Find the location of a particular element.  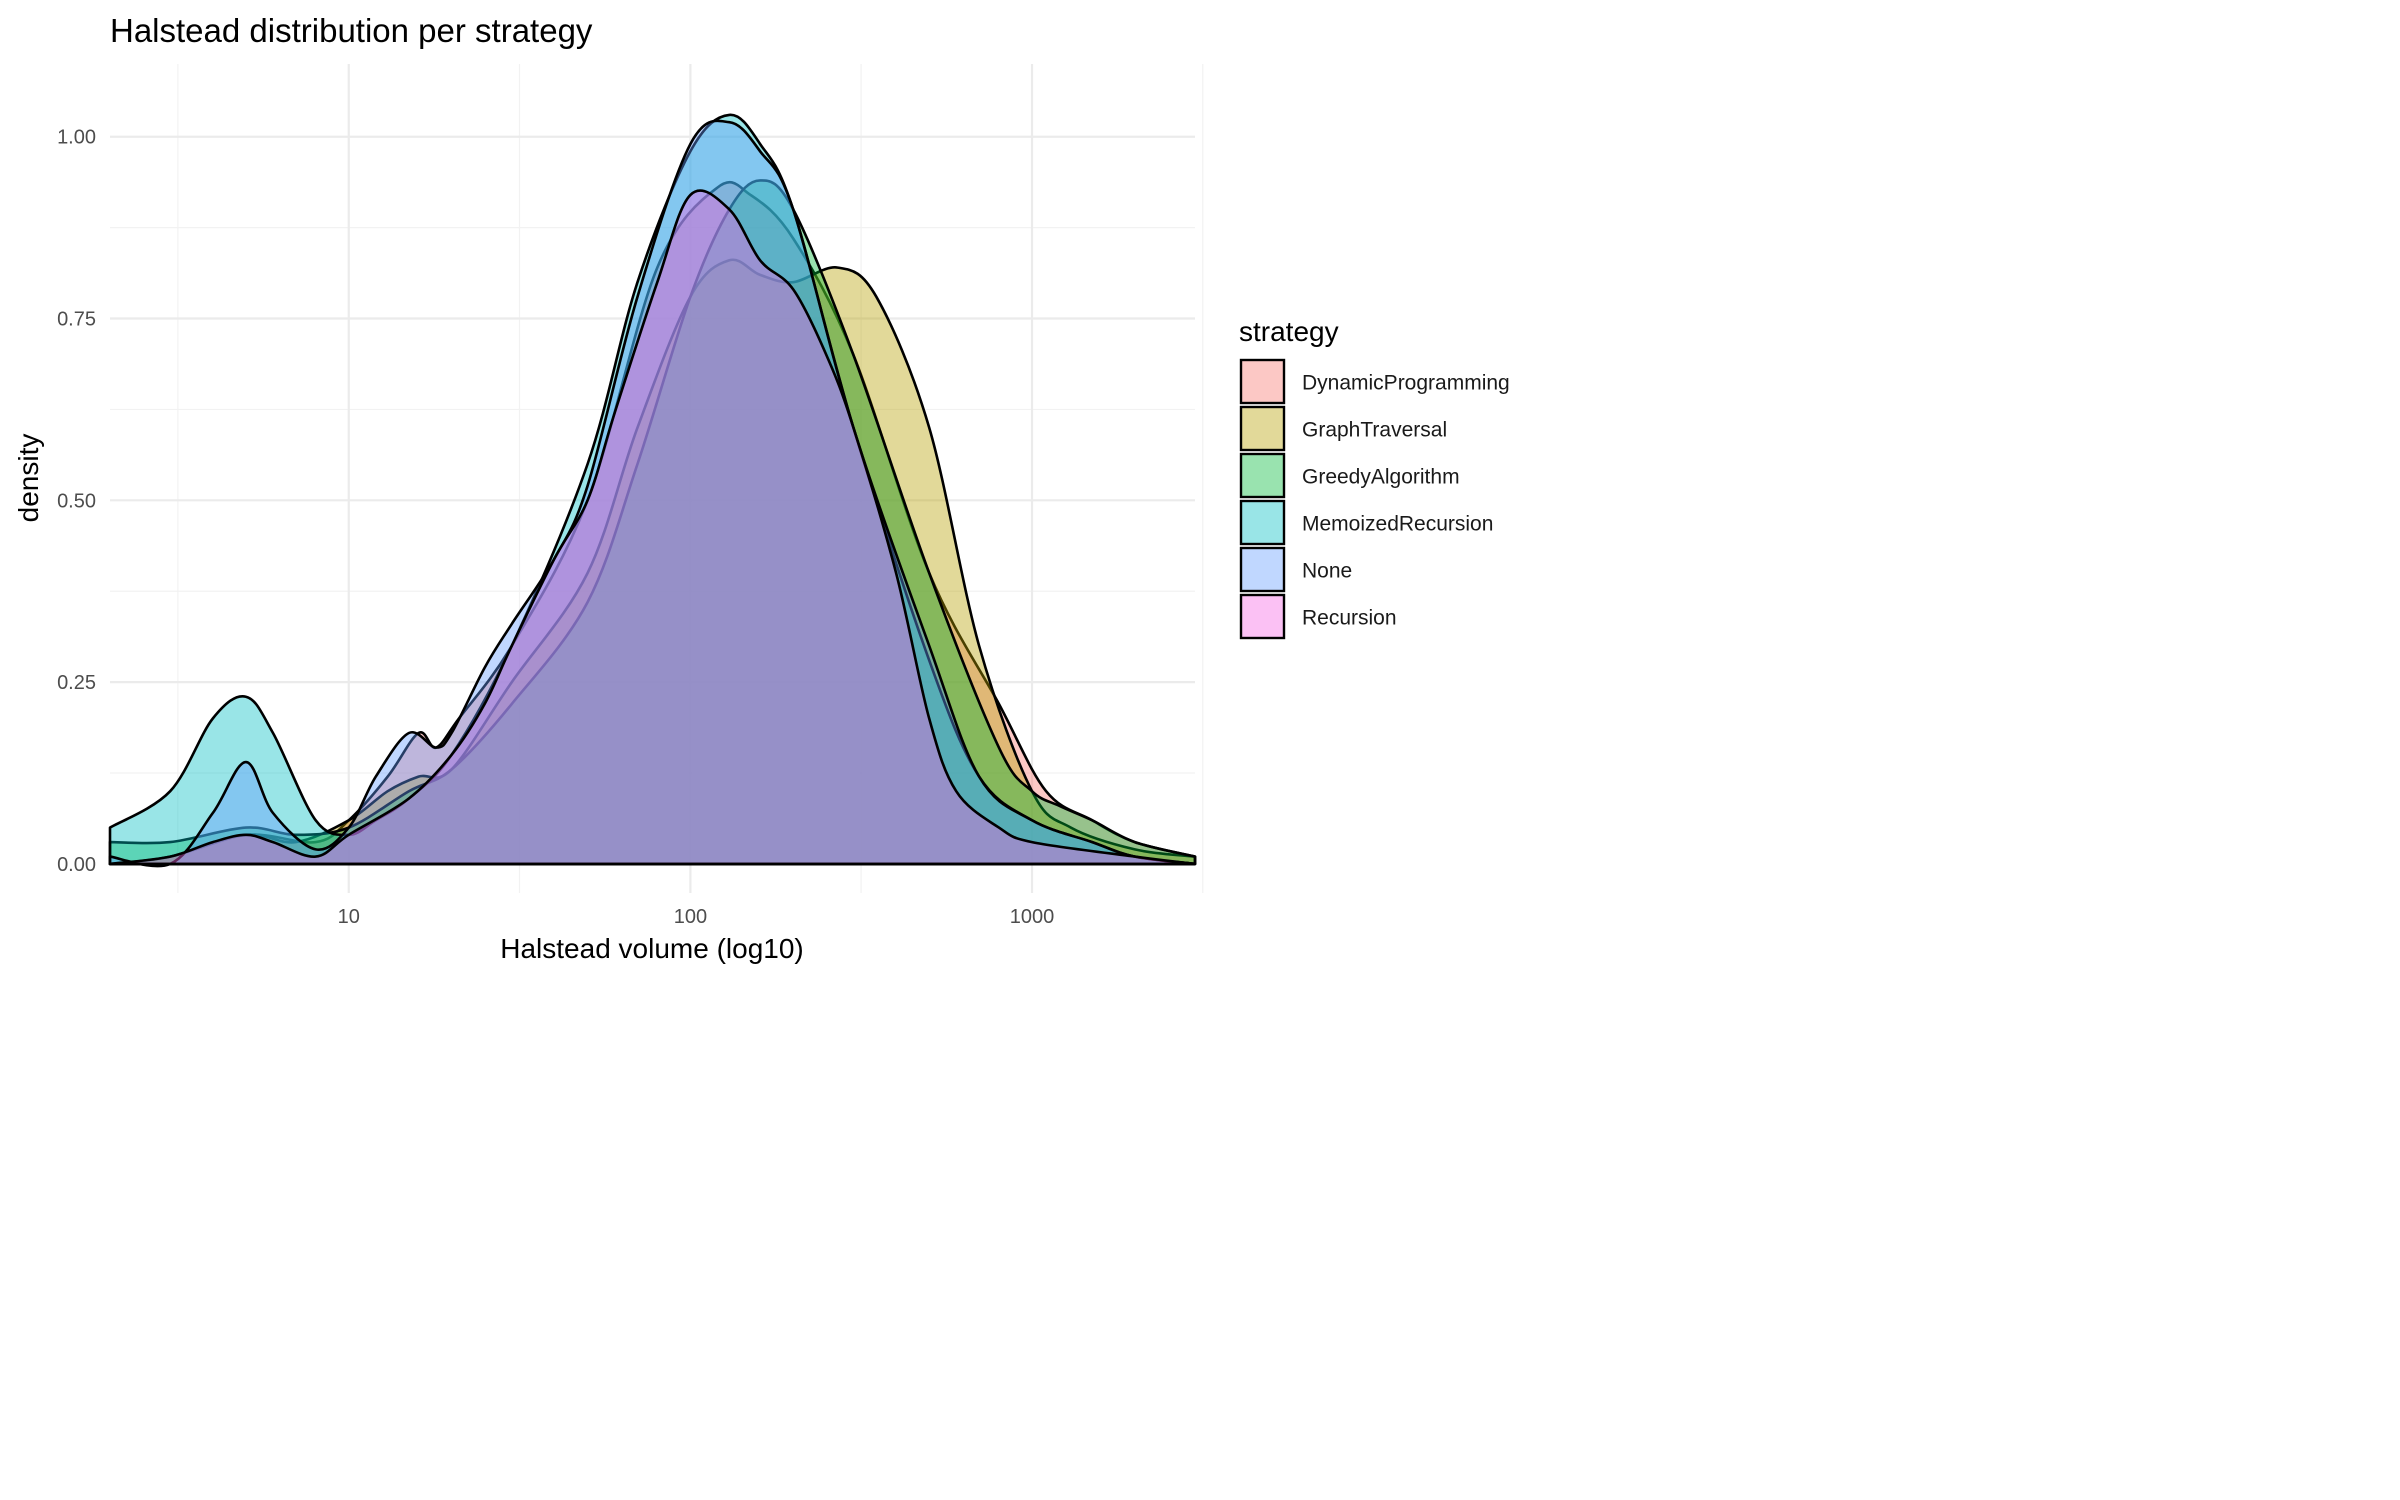

legend-key-none is located at coordinates (1262, 569).